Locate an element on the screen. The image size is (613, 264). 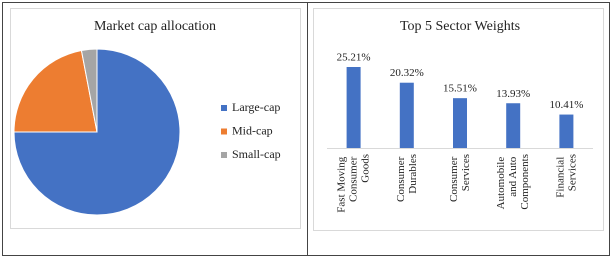
value-label: 10.41% is located at coordinates (566, 105).